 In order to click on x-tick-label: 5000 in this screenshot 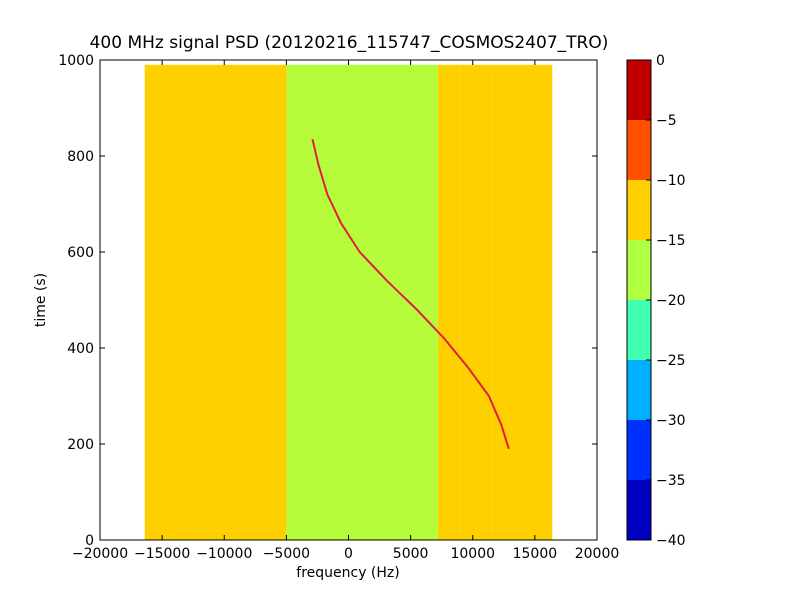, I will do `click(411, 554)`.